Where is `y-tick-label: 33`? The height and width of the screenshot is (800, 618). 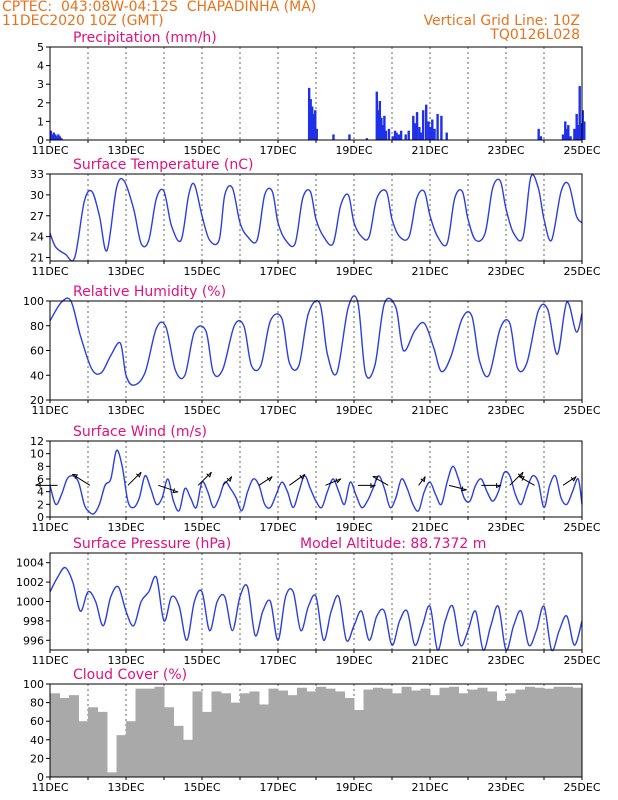
y-tick-label: 33 is located at coordinates (37, 174).